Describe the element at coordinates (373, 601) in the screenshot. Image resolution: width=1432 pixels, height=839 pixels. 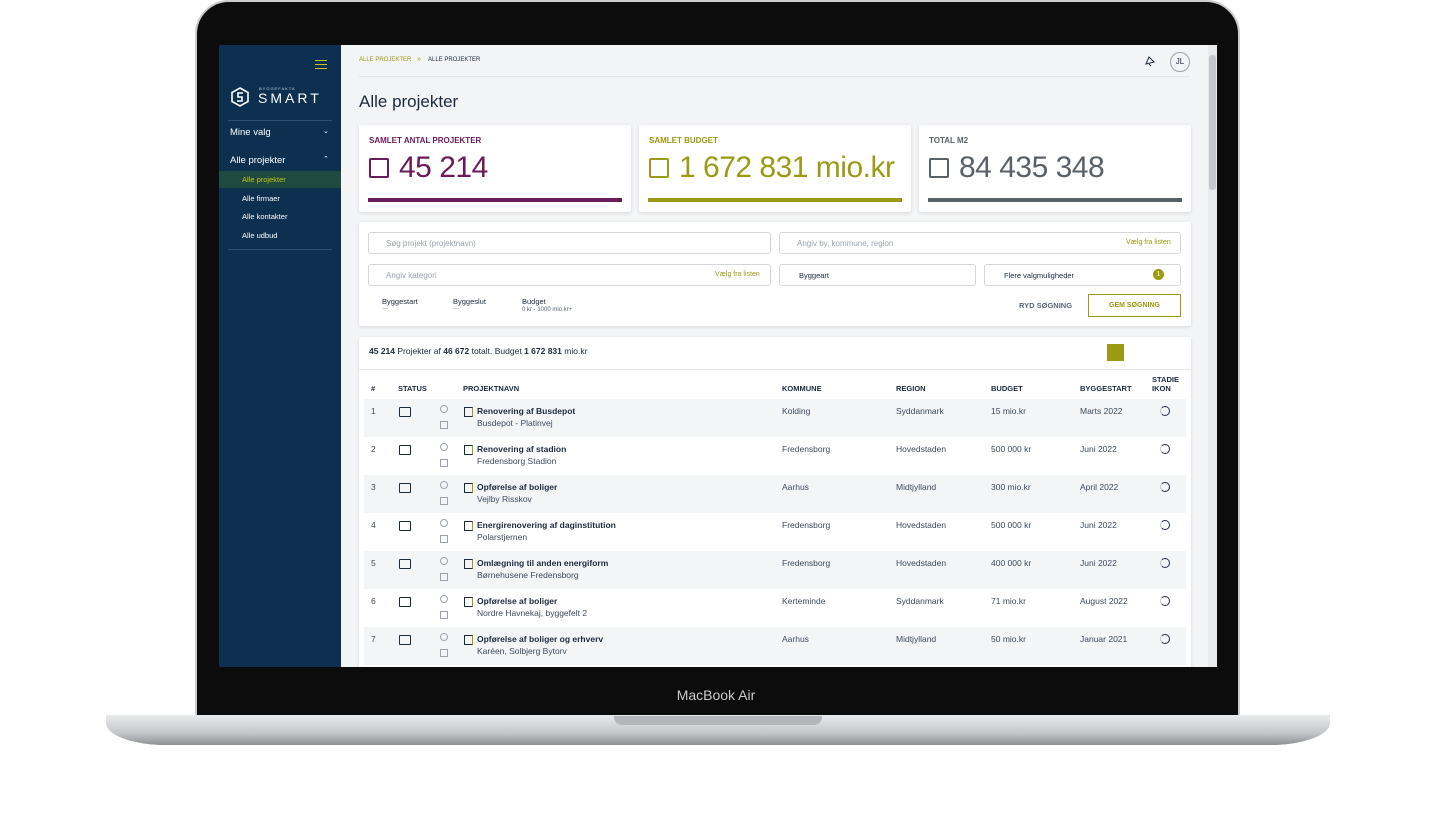
I see `row-number: 6` at that location.